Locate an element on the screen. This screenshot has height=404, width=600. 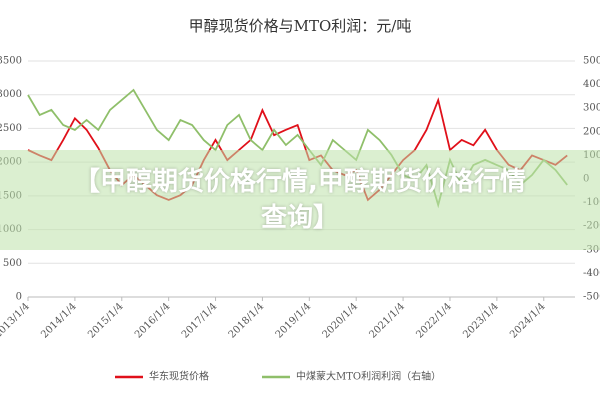
x-tick-label: 2014/1/4 is located at coordinates (59, 321).